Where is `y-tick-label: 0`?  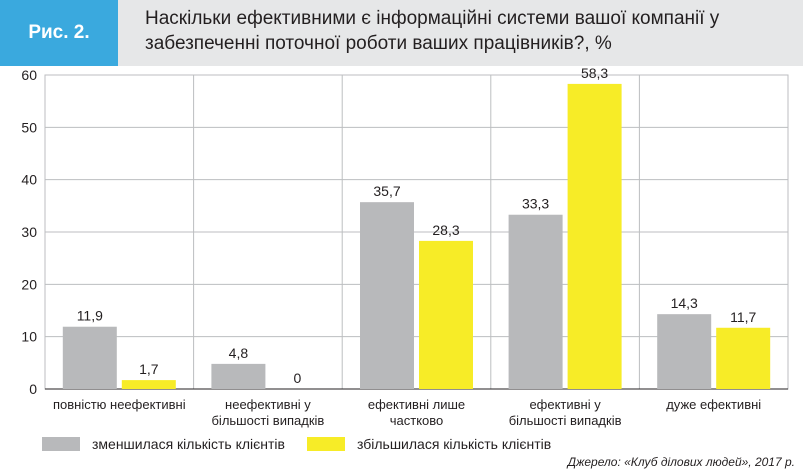
y-tick-label: 0 is located at coordinates (33, 389).